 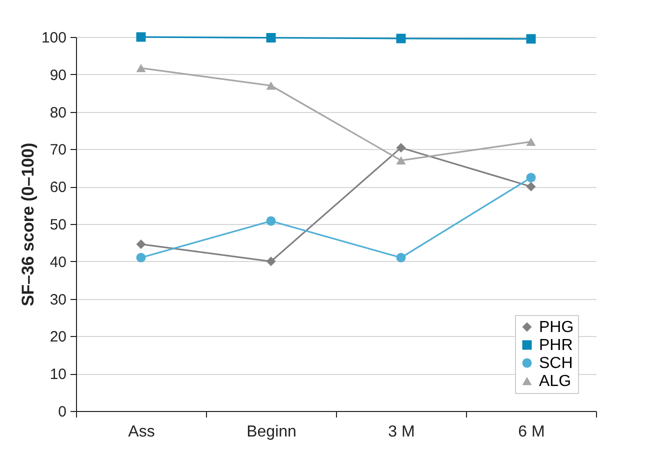 What do you see at coordinates (271, 432) in the screenshot?
I see `x-tick-label: Beginn` at bounding box center [271, 432].